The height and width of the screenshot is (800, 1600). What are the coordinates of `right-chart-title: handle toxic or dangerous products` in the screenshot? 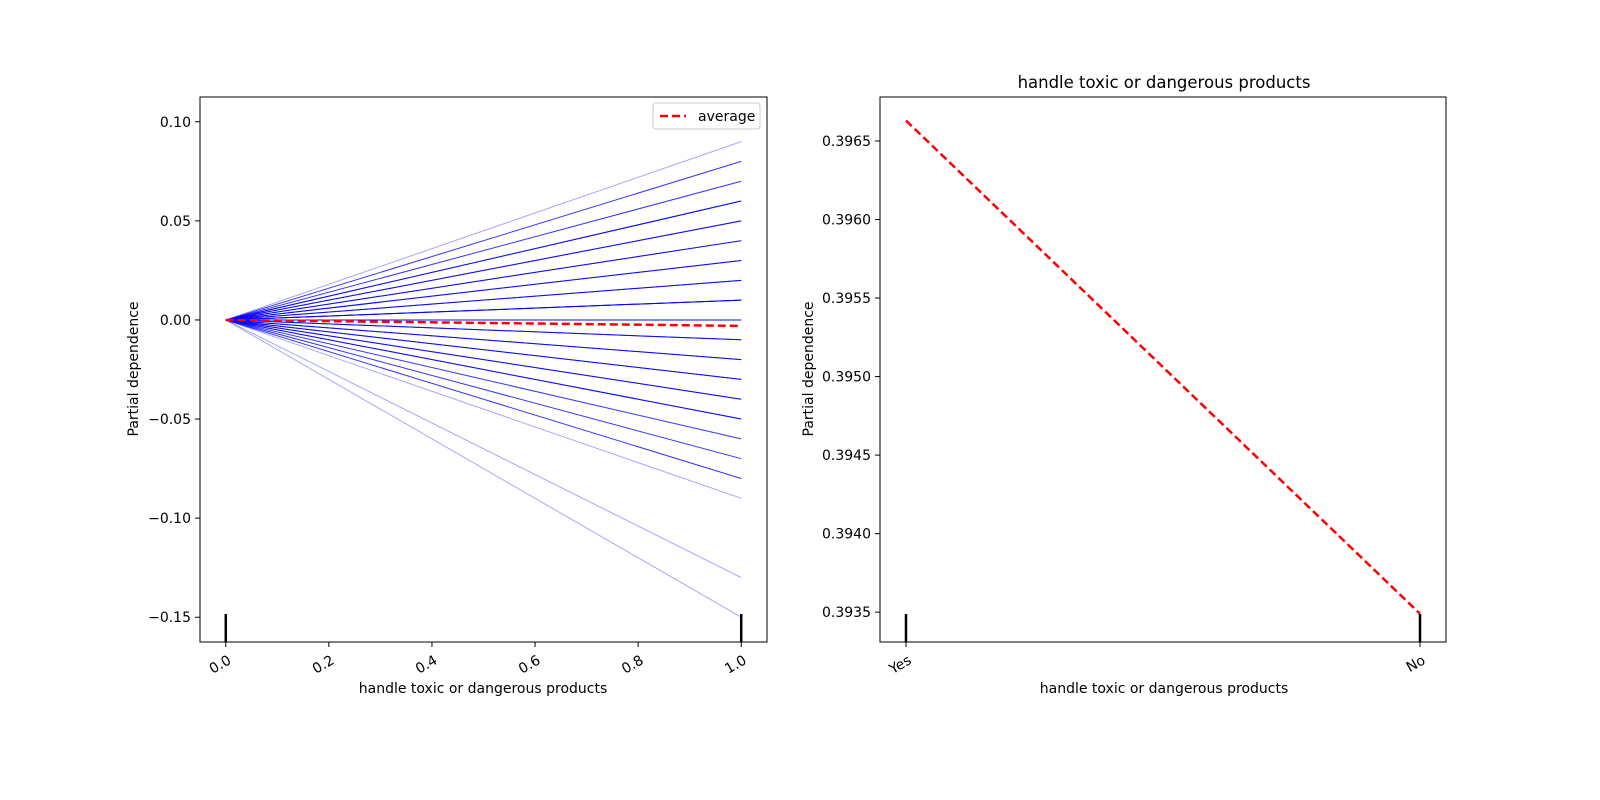 It's located at (1164, 82).